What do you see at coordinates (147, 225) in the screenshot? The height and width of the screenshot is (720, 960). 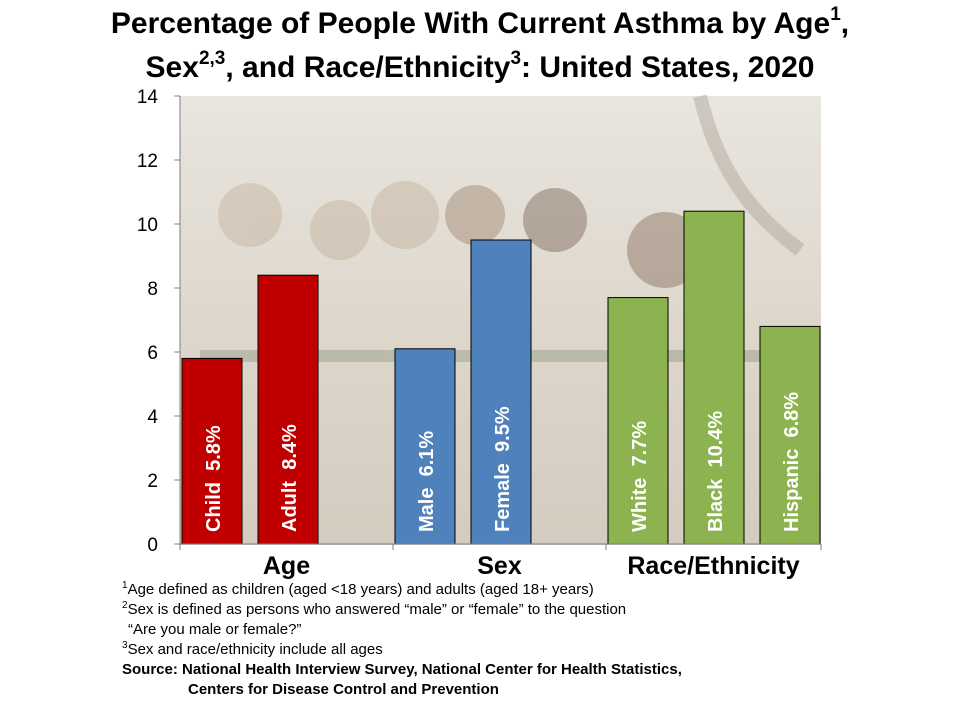 I see `y-tick-label: 10` at bounding box center [147, 225].